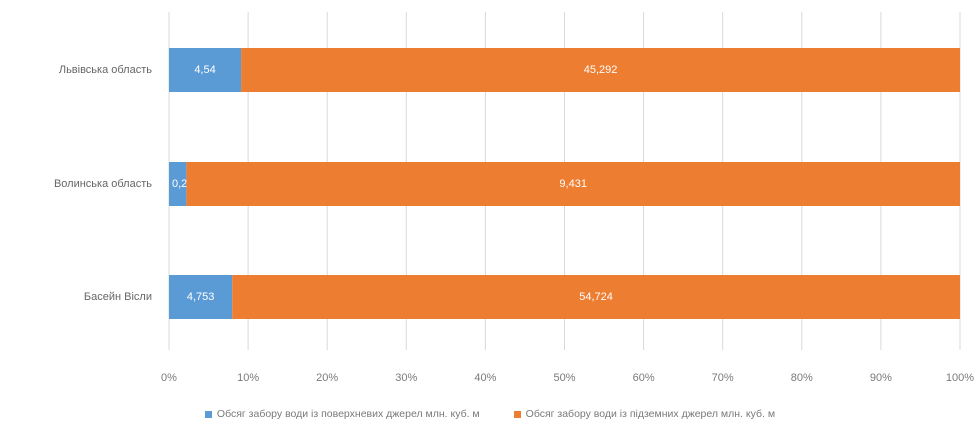 This screenshot has height=425, width=980. I want to click on data-label: 54,724, so click(596, 297).